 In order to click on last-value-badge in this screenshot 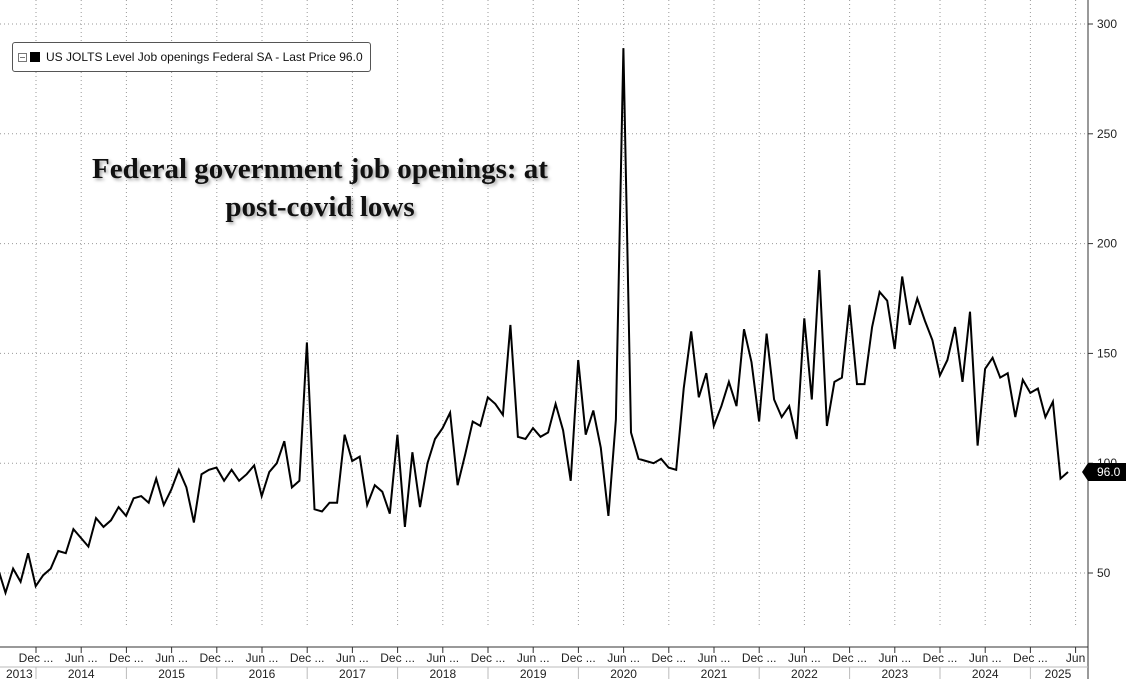, I will do `click(1104, 471)`.